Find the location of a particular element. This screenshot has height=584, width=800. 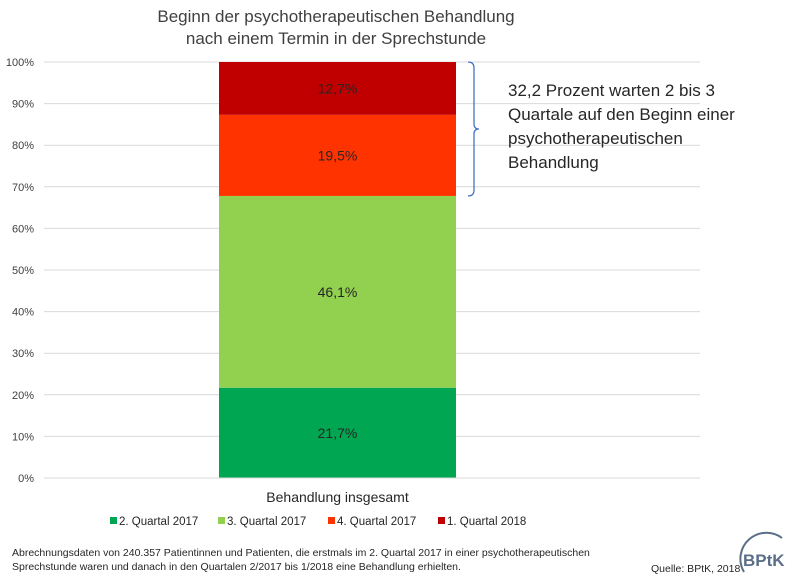

segment-data-label: 21,7% is located at coordinates (338, 433).